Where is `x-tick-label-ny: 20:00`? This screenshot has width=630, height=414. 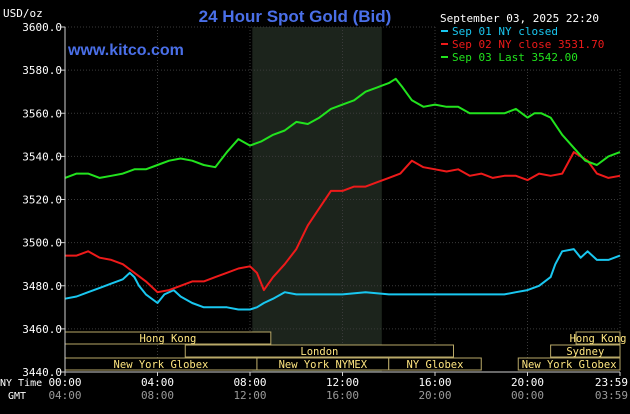
x-tick-label-ny: 20:00 is located at coordinates (527, 382).